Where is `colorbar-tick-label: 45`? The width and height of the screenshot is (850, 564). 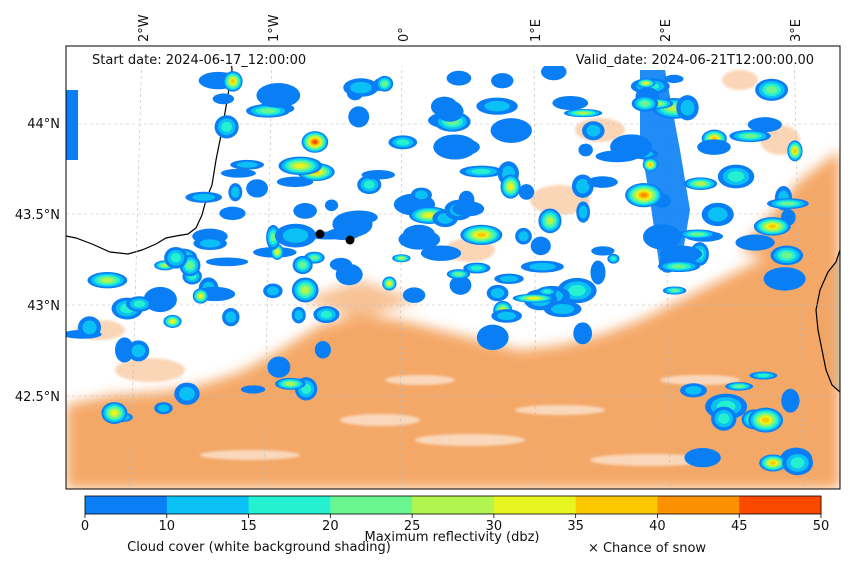
colorbar-tick-label: 45 is located at coordinates (739, 526).